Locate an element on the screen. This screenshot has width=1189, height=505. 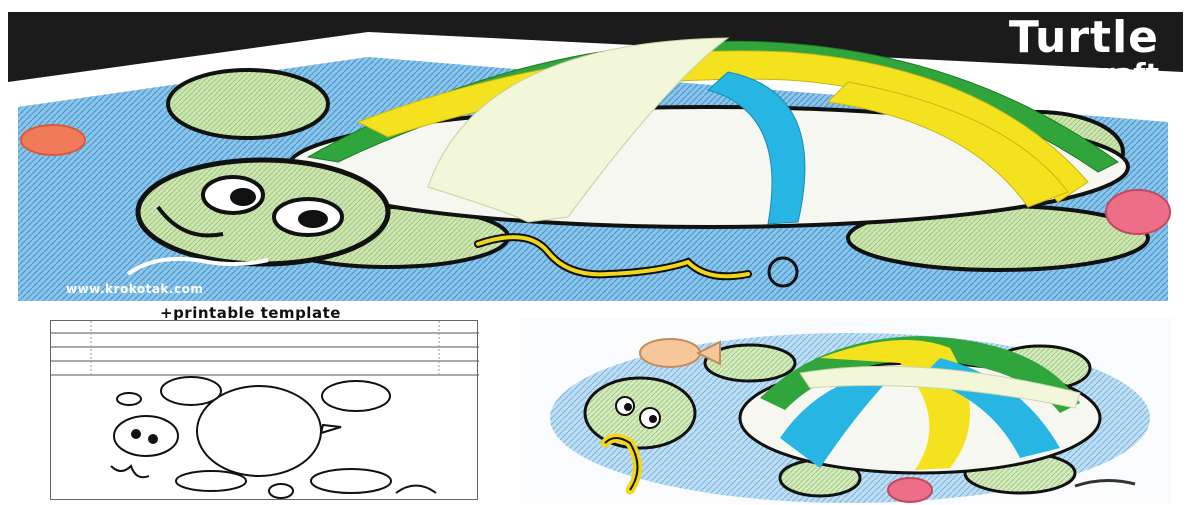
template-caption: +printable template is located at coordinates (250, 313).